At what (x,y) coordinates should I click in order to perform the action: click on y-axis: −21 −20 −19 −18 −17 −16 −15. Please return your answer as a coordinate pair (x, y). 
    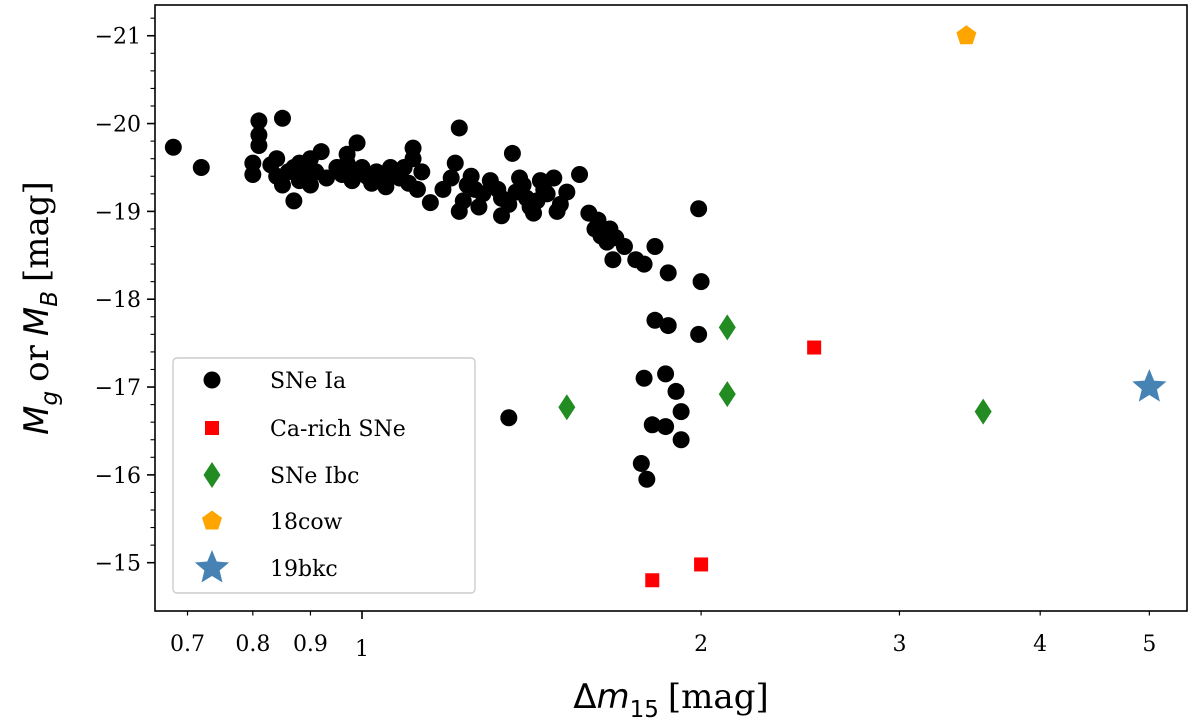
    Looking at the image, I should click on (125, 297).